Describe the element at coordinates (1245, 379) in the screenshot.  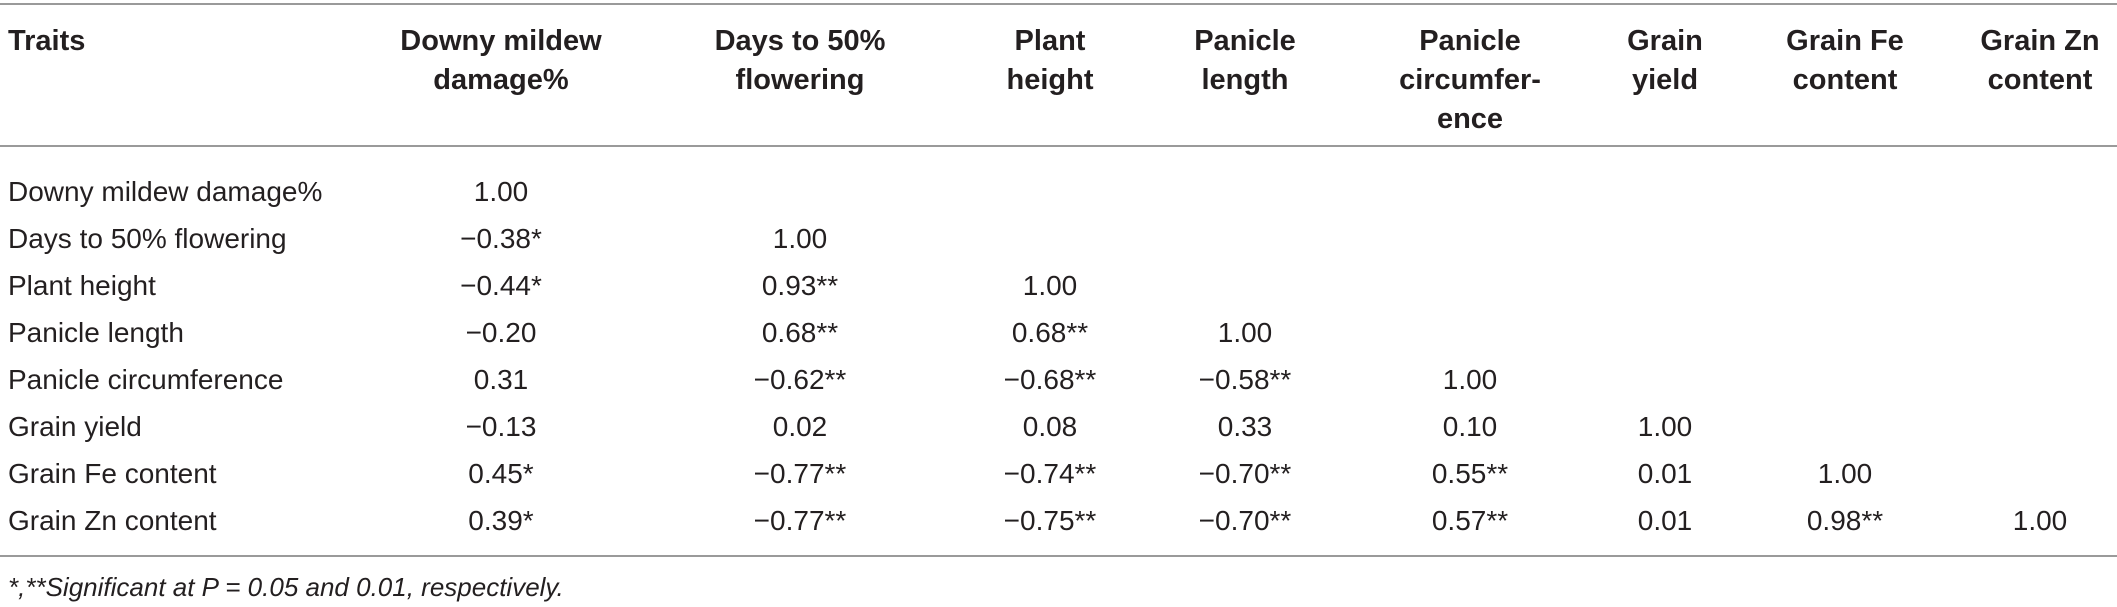
I see `correlation-cell: −0.58**` at that location.